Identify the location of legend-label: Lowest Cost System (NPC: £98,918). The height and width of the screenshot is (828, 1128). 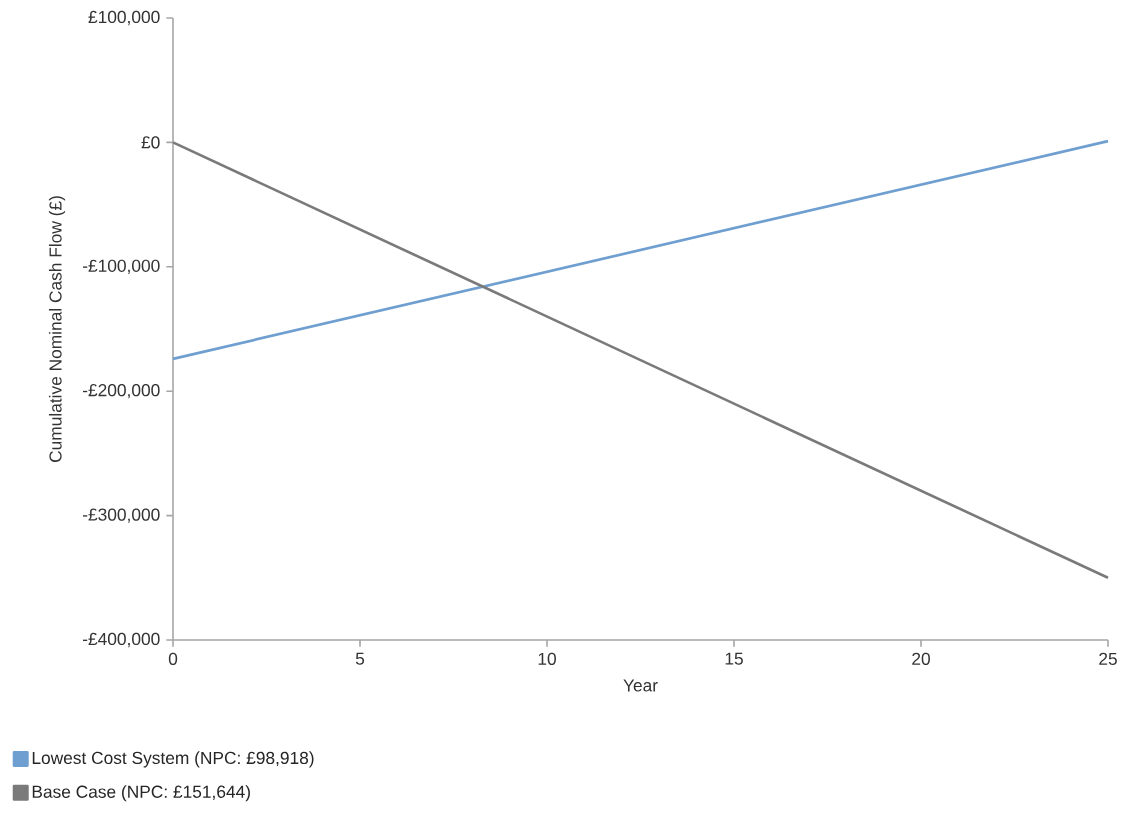
(173, 759).